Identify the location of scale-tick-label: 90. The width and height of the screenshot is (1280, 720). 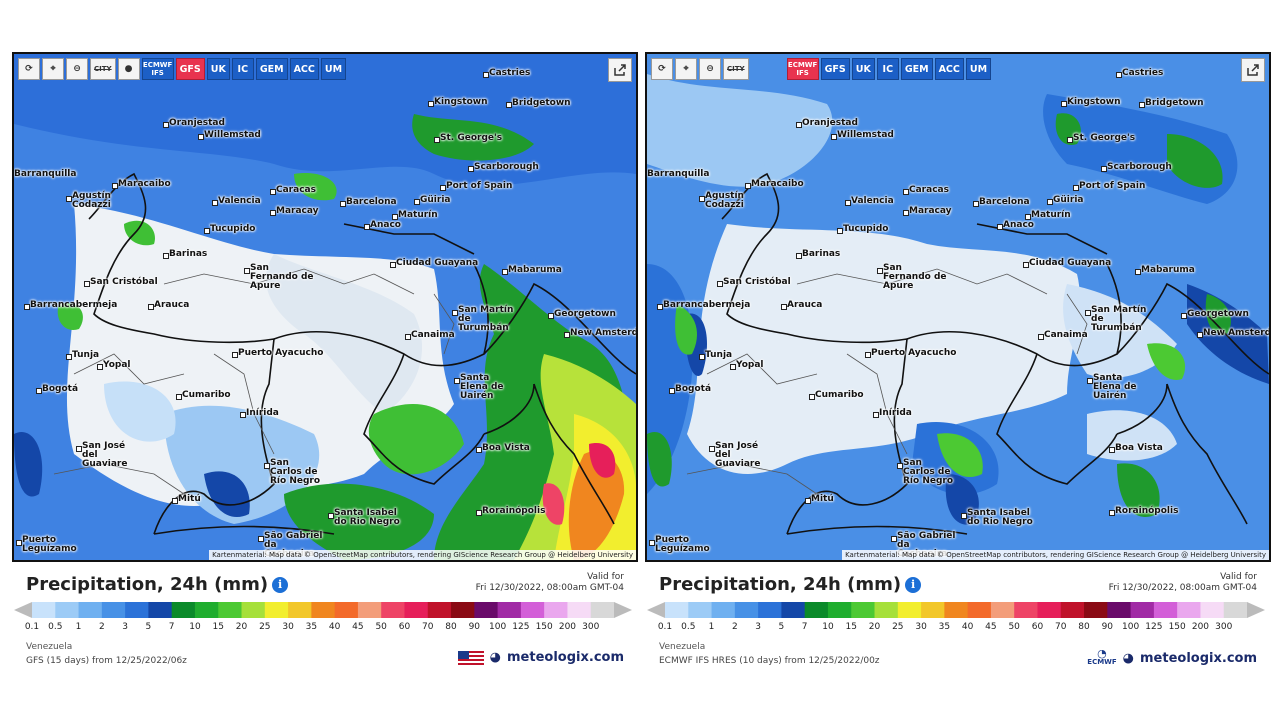
(1107, 627).